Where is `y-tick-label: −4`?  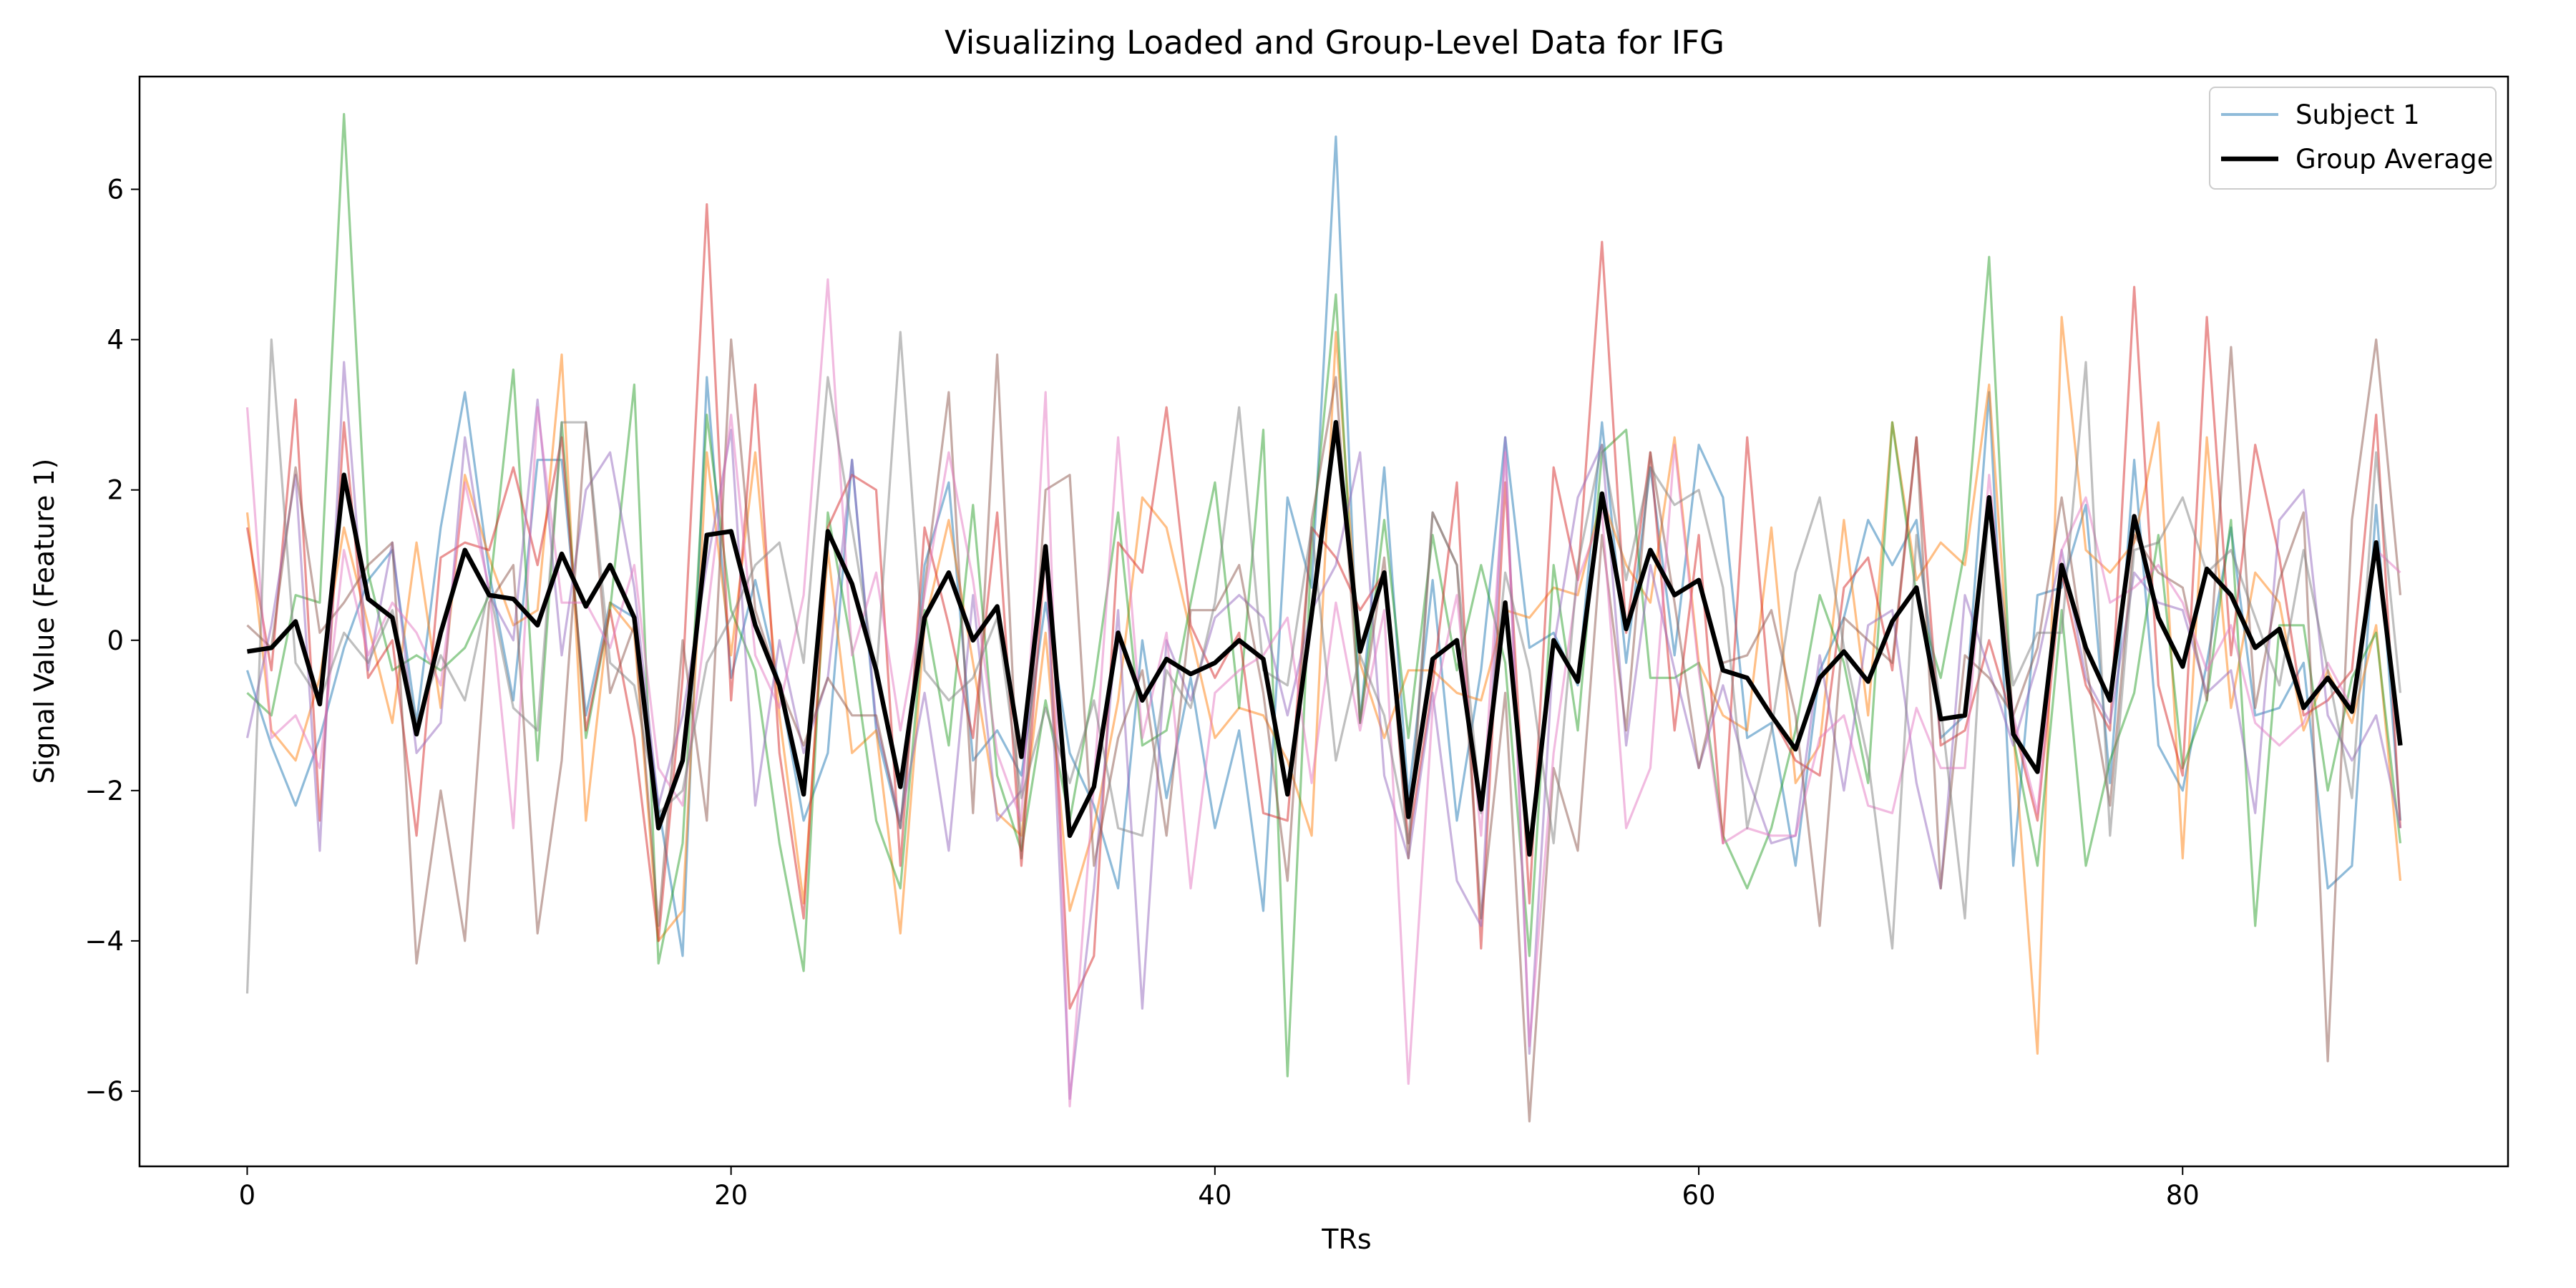
y-tick-label: −4 is located at coordinates (104, 941).